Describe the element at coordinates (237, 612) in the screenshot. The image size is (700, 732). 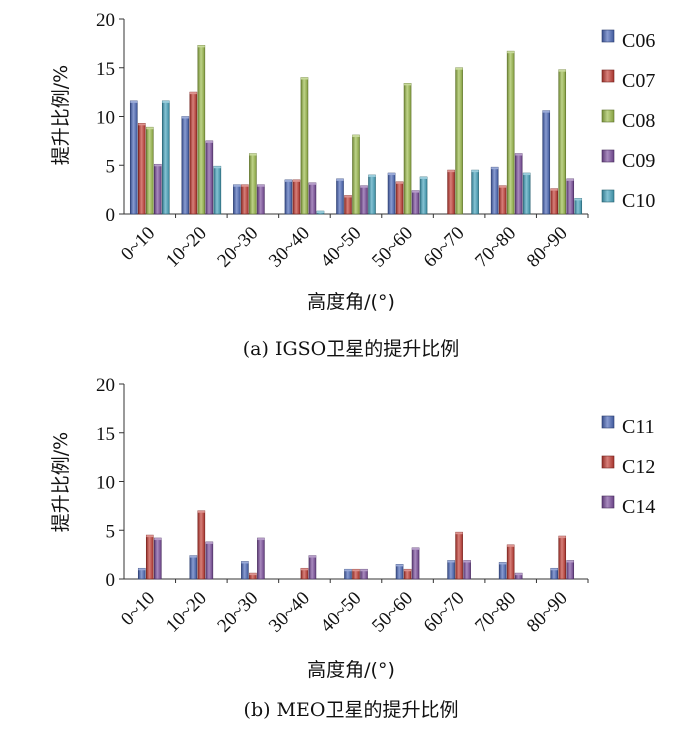
I see `x-tick-label: 20~30` at that location.